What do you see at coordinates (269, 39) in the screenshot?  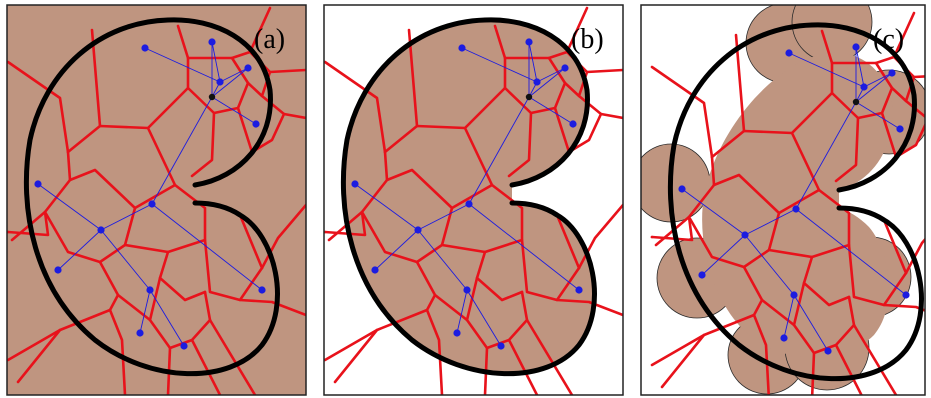 I see `panel-label: (a)` at bounding box center [269, 39].